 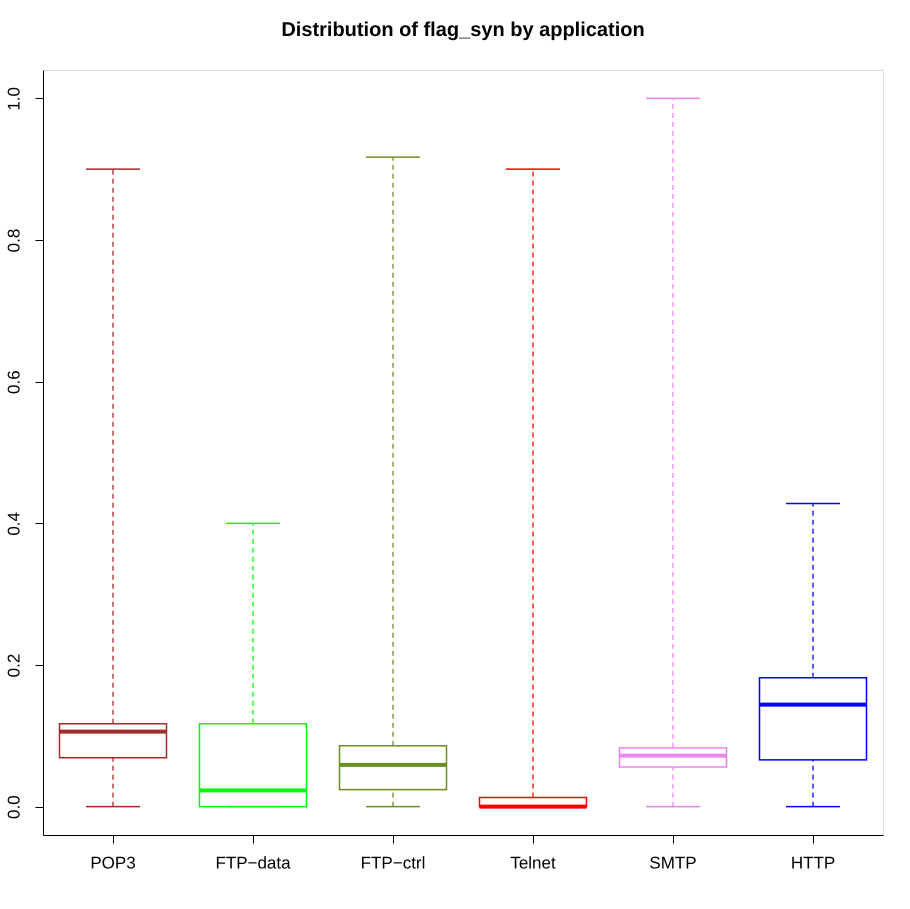 I want to click on x-tick-label: FTP−data, so click(x=253, y=863).